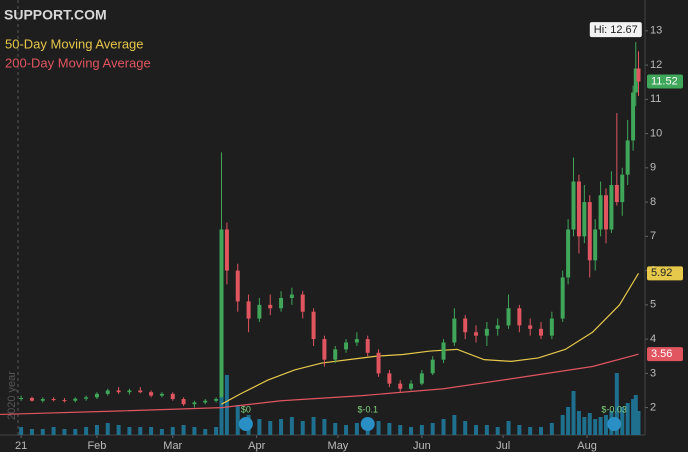 The width and height of the screenshot is (688, 452). What do you see at coordinates (614, 409) in the screenshot?
I see `earnings-label: $-0.03` at bounding box center [614, 409].